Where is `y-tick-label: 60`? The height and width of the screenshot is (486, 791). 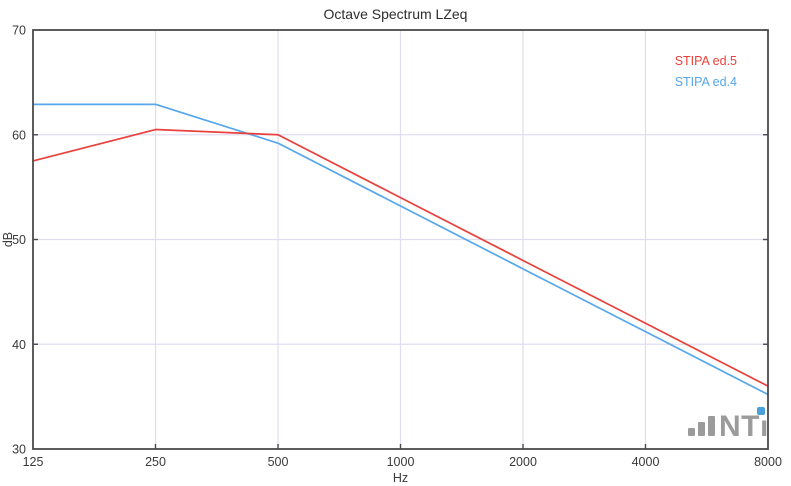
y-tick-label: 60 is located at coordinates (19, 135).